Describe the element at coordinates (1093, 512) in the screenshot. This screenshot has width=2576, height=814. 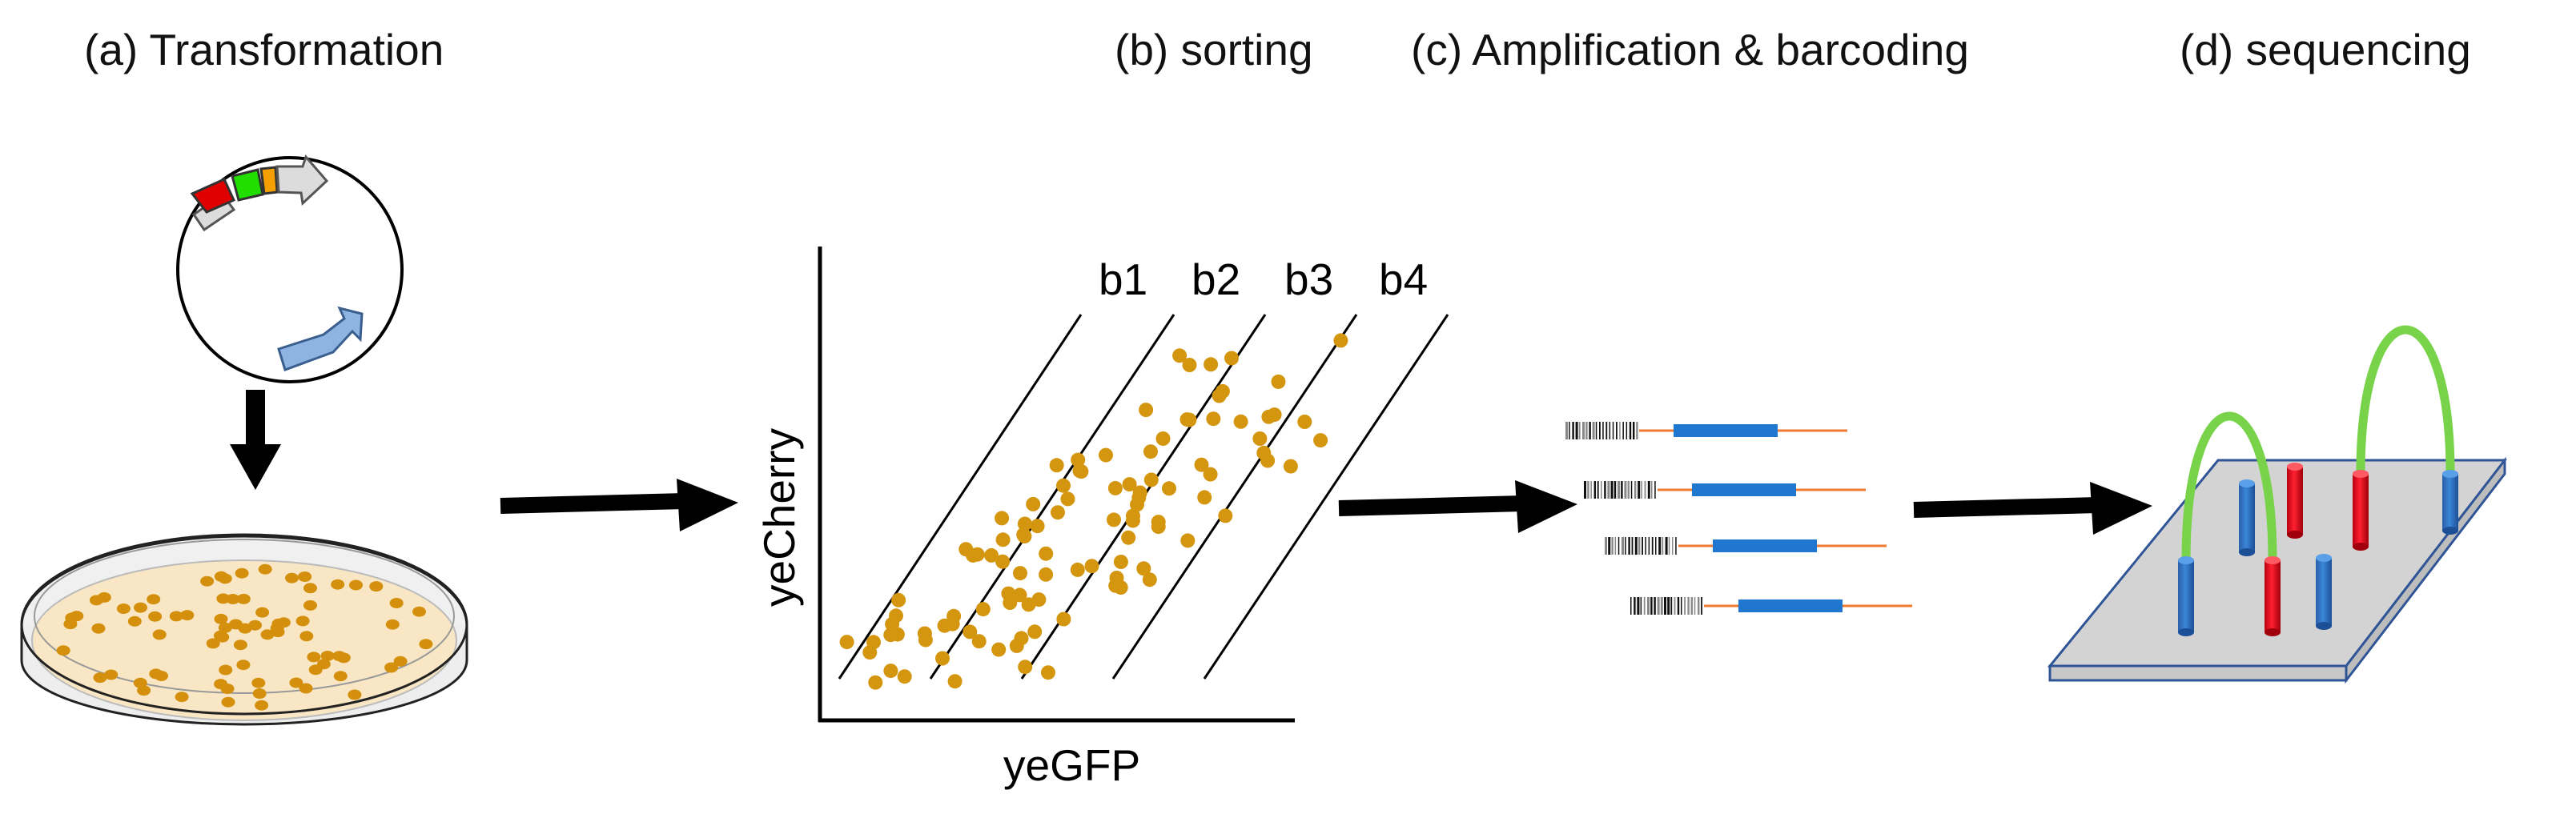
I see `sorted-cells` at that location.